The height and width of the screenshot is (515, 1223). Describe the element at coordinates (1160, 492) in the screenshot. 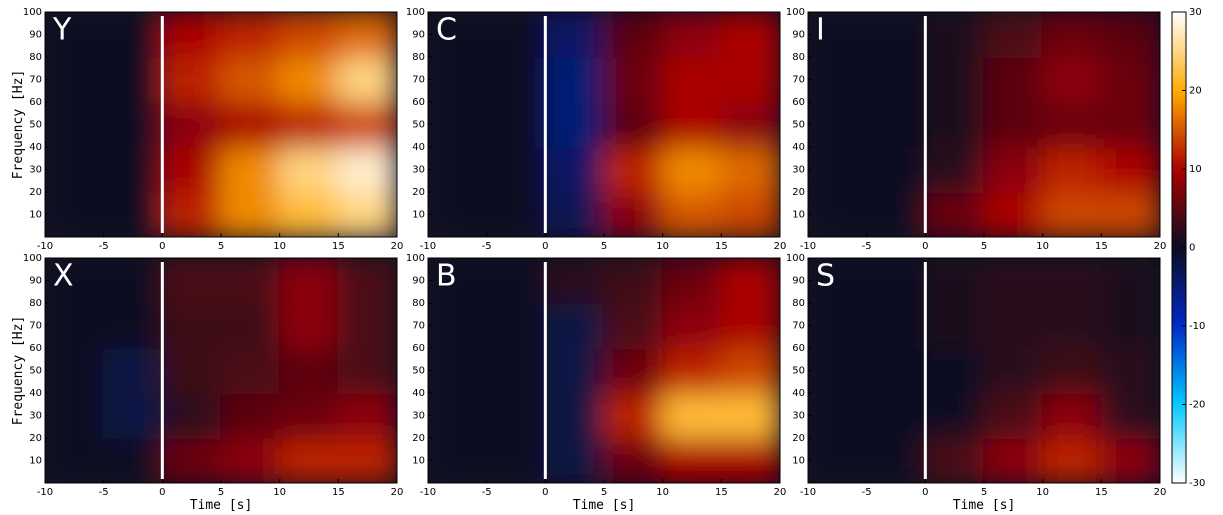

I see `x-tick-label: 20` at that location.